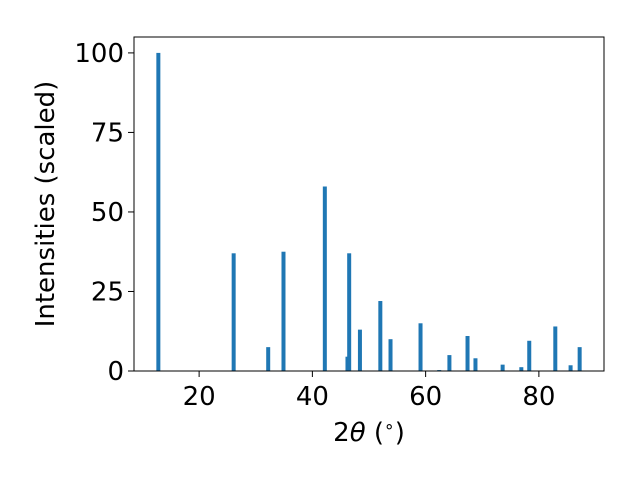 The height and width of the screenshot is (480, 640). What do you see at coordinates (425, 397) in the screenshot?
I see `x-tick-label: 60` at bounding box center [425, 397].